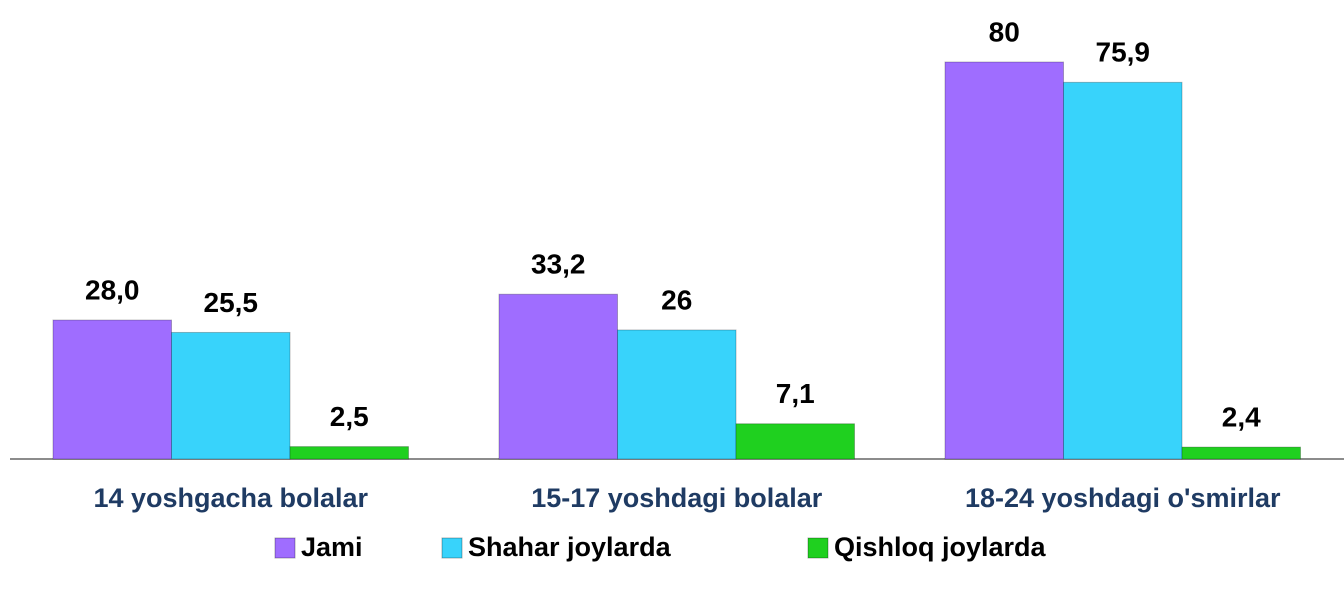 The height and width of the screenshot is (596, 1344). What do you see at coordinates (677, 498) in the screenshot?
I see `x-tick-label: 15-17 yoshdagi bolalar` at bounding box center [677, 498].